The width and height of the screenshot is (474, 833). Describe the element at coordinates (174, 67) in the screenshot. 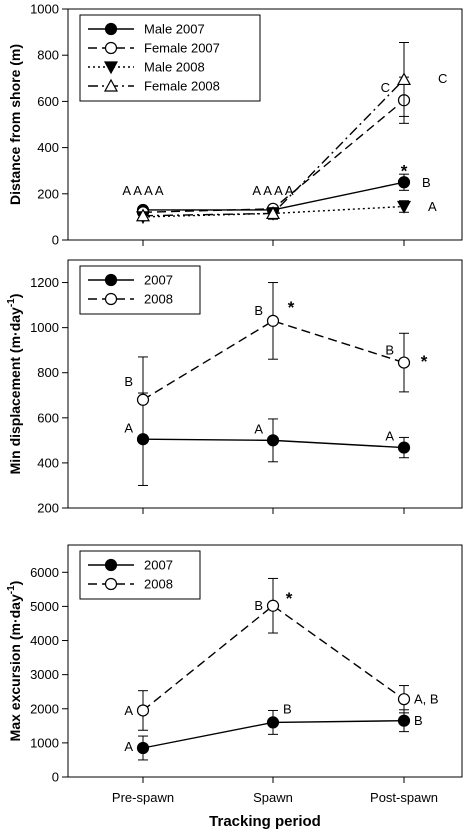

I see `legend-label: Male 2008` at that location.